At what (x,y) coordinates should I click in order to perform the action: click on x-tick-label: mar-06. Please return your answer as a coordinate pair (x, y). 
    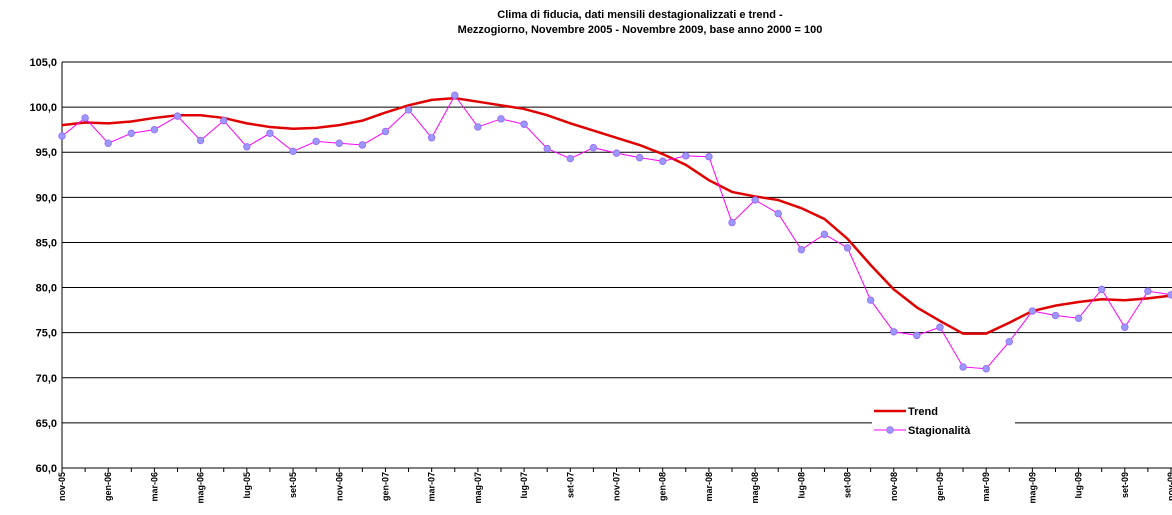
    Looking at the image, I should click on (154, 487).